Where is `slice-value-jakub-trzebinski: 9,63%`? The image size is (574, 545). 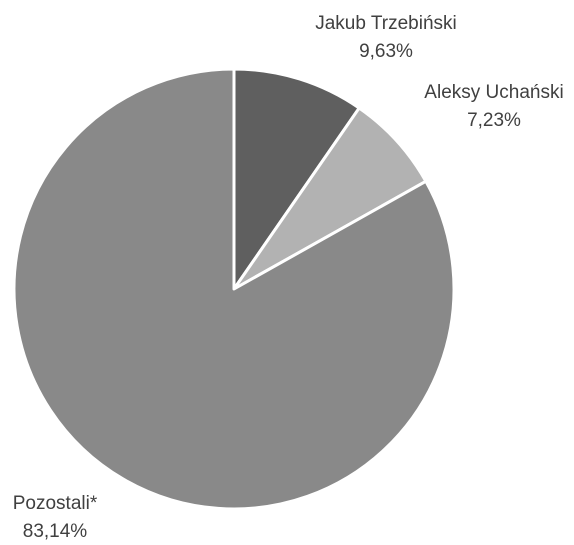 slice-value-jakub-trzebinski: 9,63% is located at coordinates (386, 51).